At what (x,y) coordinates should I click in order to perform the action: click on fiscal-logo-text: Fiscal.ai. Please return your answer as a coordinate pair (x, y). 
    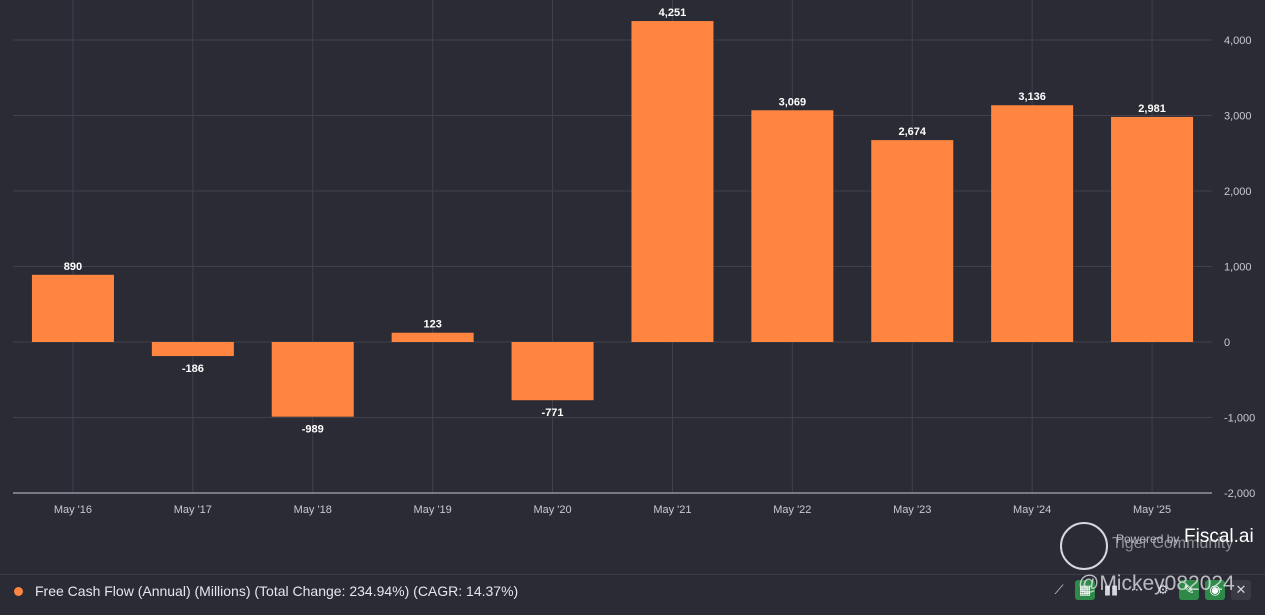
    Looking at the image, I should click on (1219, 536).